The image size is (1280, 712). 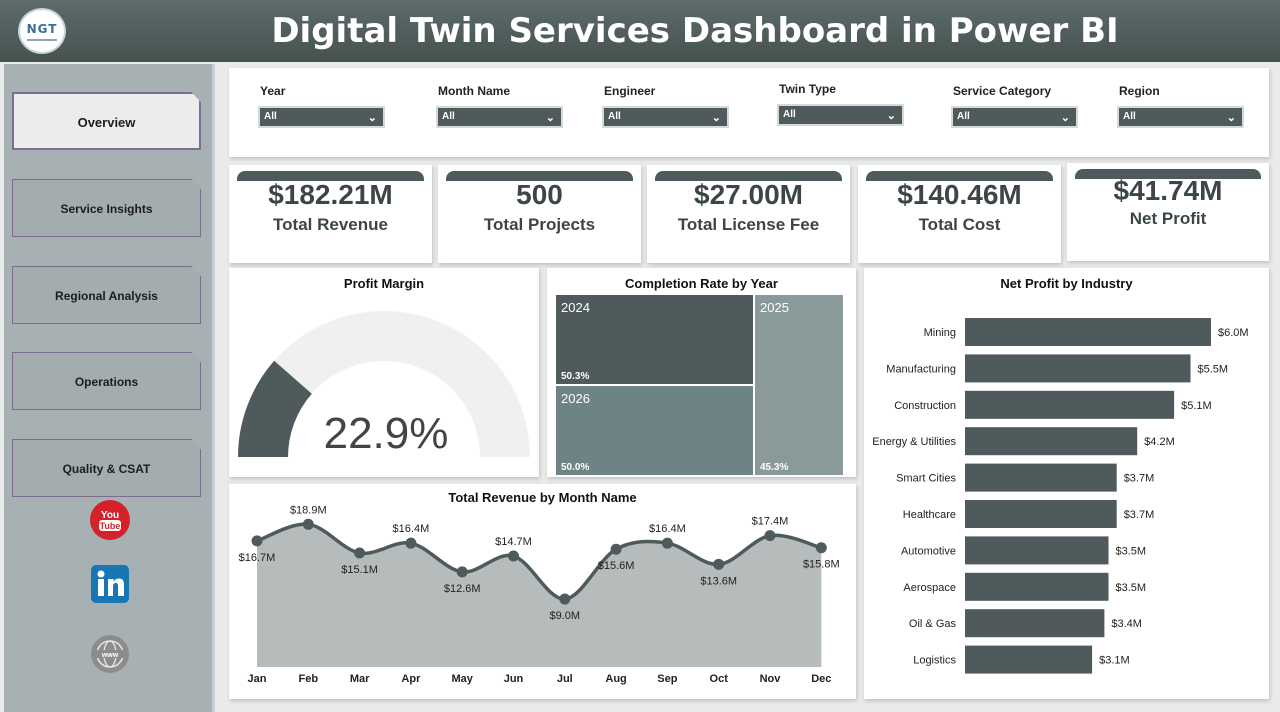 I want to click on filter-service-category-value: All, so click(x=963, y=116).